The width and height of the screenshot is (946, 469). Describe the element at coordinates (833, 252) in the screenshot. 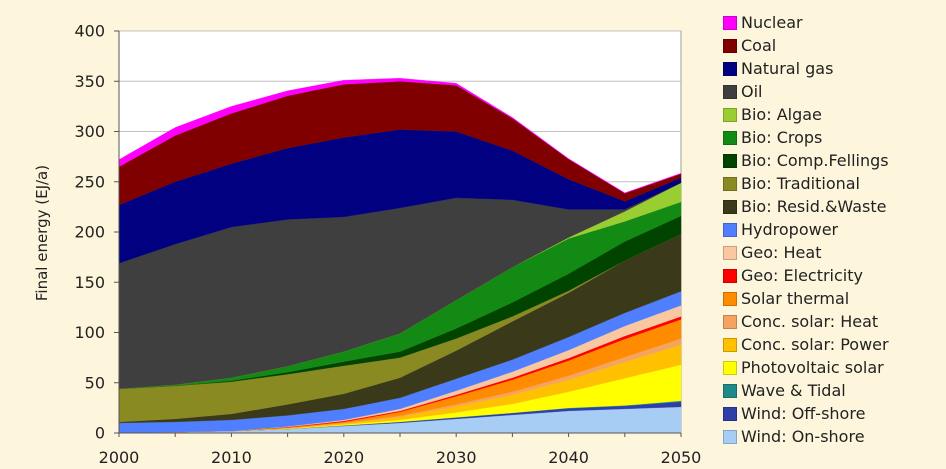

I see `legend-item-geo-heat: Geo: Heat` at that location.